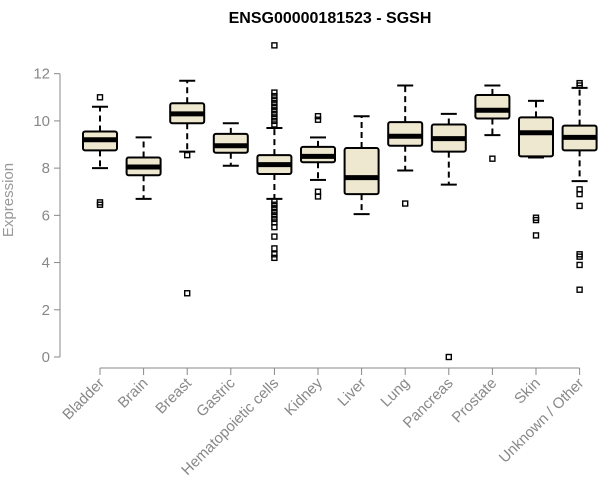 The width and height of the screenshot is (600, 500). What do you see at coordinates (448, 236) in the screenshot?
I see `box-pancreas` at bounding box center [448, 236].